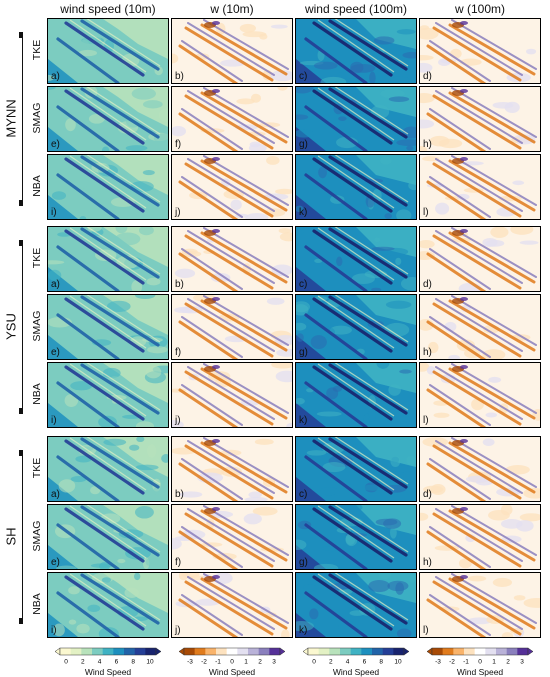  I want to click on colorbar-tick-label: 4, so click(100, 662).